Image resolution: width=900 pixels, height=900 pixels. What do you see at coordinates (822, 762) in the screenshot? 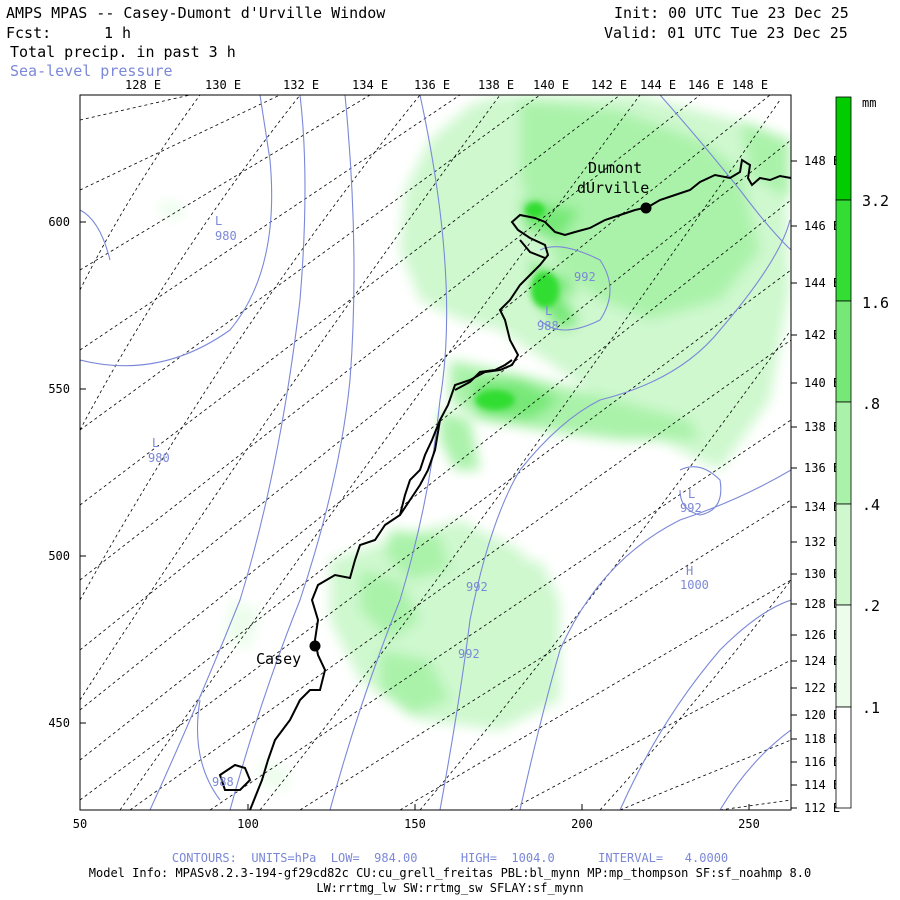
I see `lon-label: 116 E` at bounding box center [822, 762].